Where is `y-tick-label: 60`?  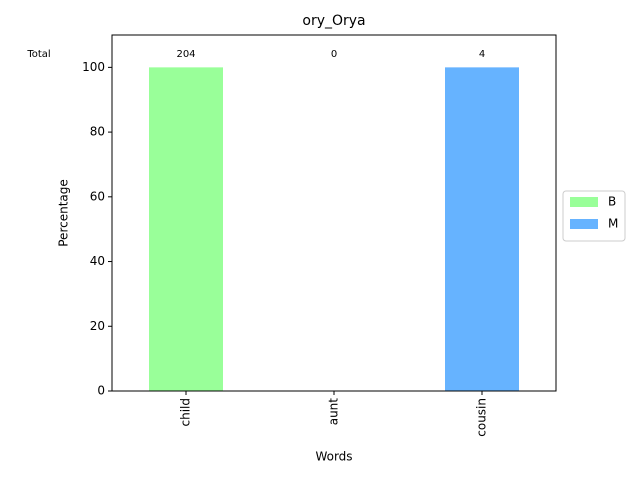 y-tick-label: 60 is located at coordinates (97, 196).